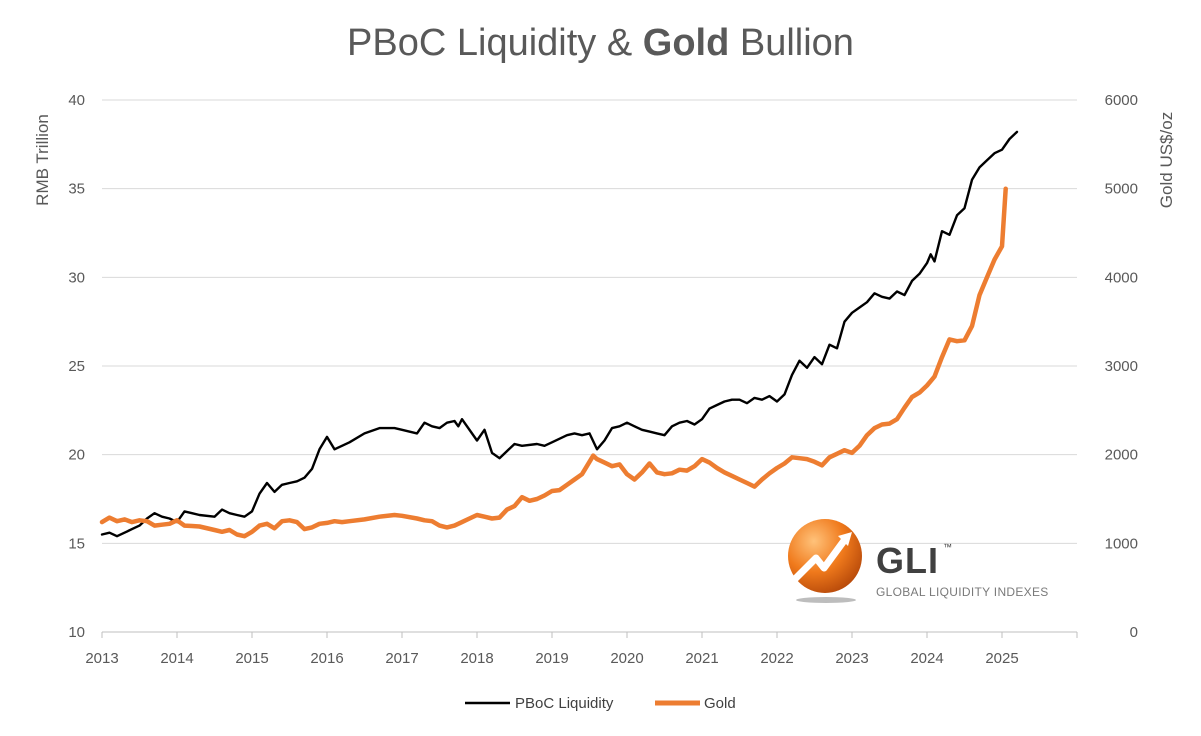 The image size is (1201, 736). Describe the element at coordinates (1121, 189) in the screenshot. I see `y-tick-right-5: 5000` at that location.